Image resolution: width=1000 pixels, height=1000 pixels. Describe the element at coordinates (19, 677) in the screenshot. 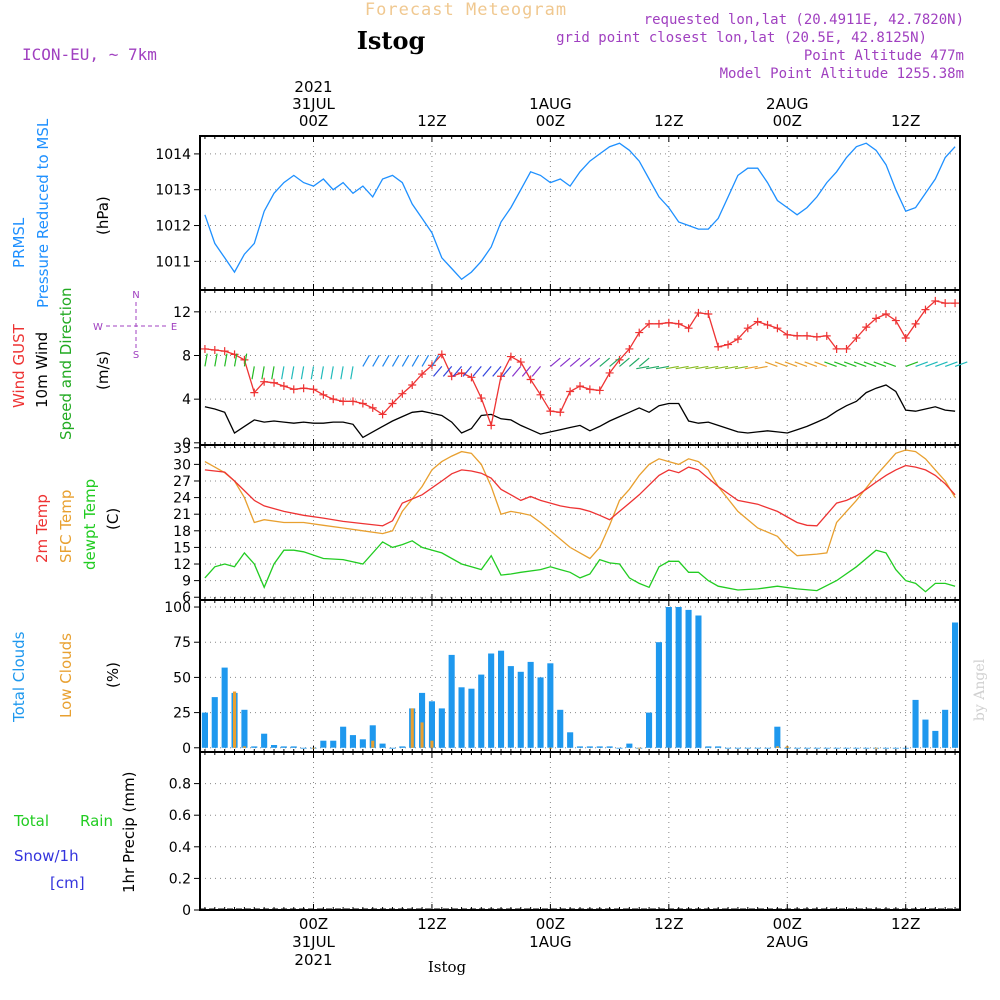

I see `total-clouds-axis-label: Total Clouds` at that location.